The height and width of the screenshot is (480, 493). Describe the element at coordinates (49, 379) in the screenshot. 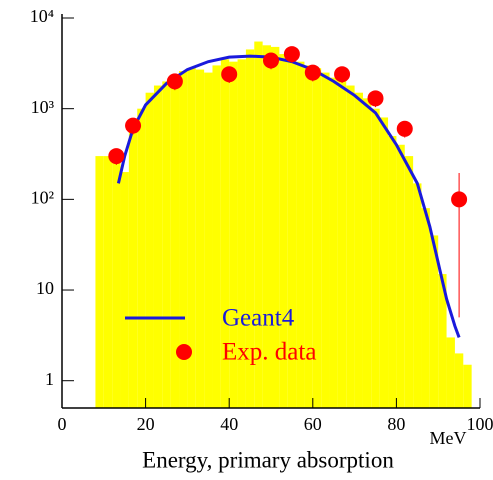

I see `y-tick-label: 1` at that location.